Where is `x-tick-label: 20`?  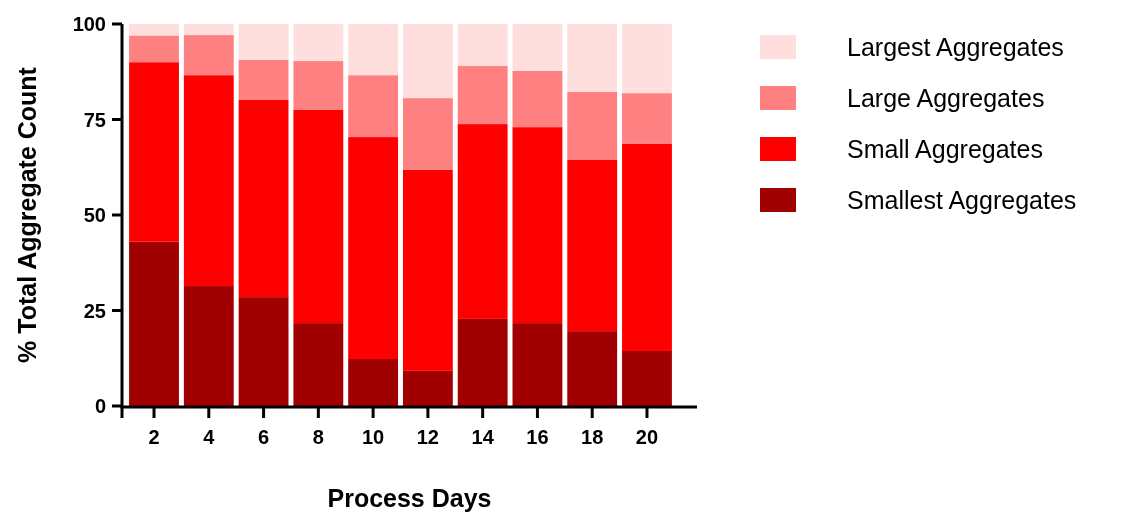 x-tick-label: 20 is located at coordinates (647, 437).